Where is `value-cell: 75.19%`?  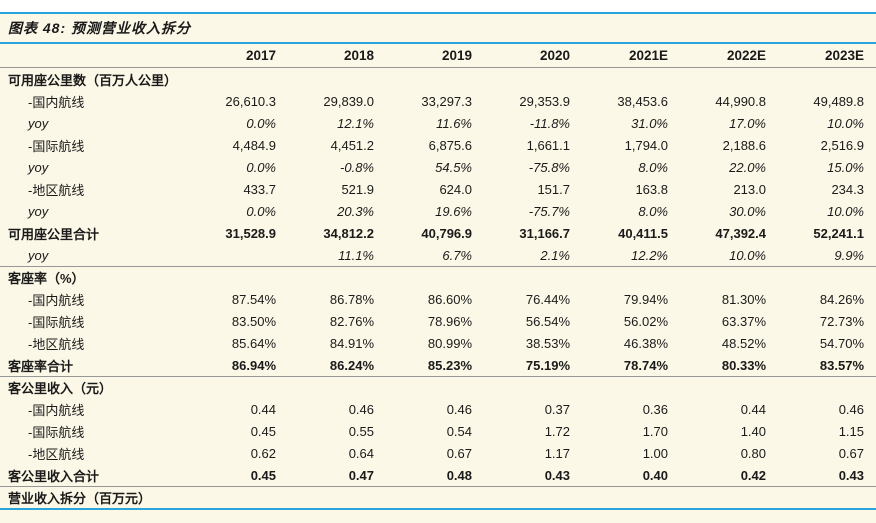 value-cell: 75.19% is located at coordinates (547, 365).